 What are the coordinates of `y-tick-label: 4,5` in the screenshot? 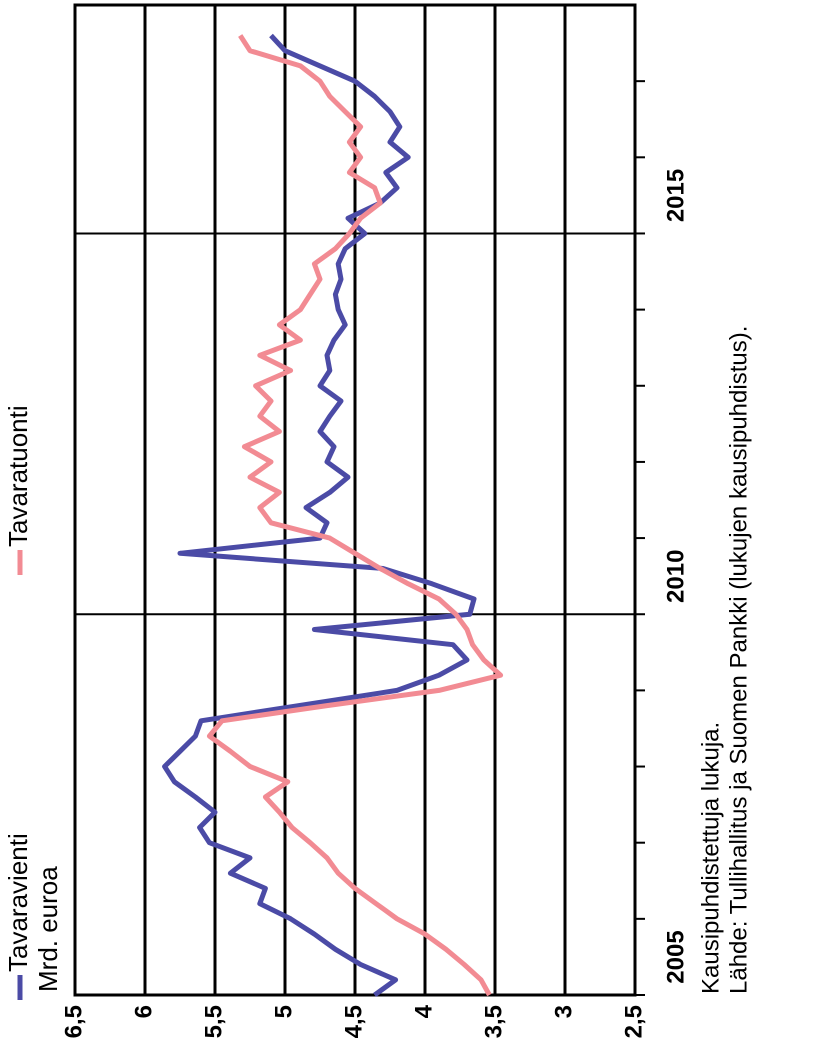 It's located at (353, 1021).